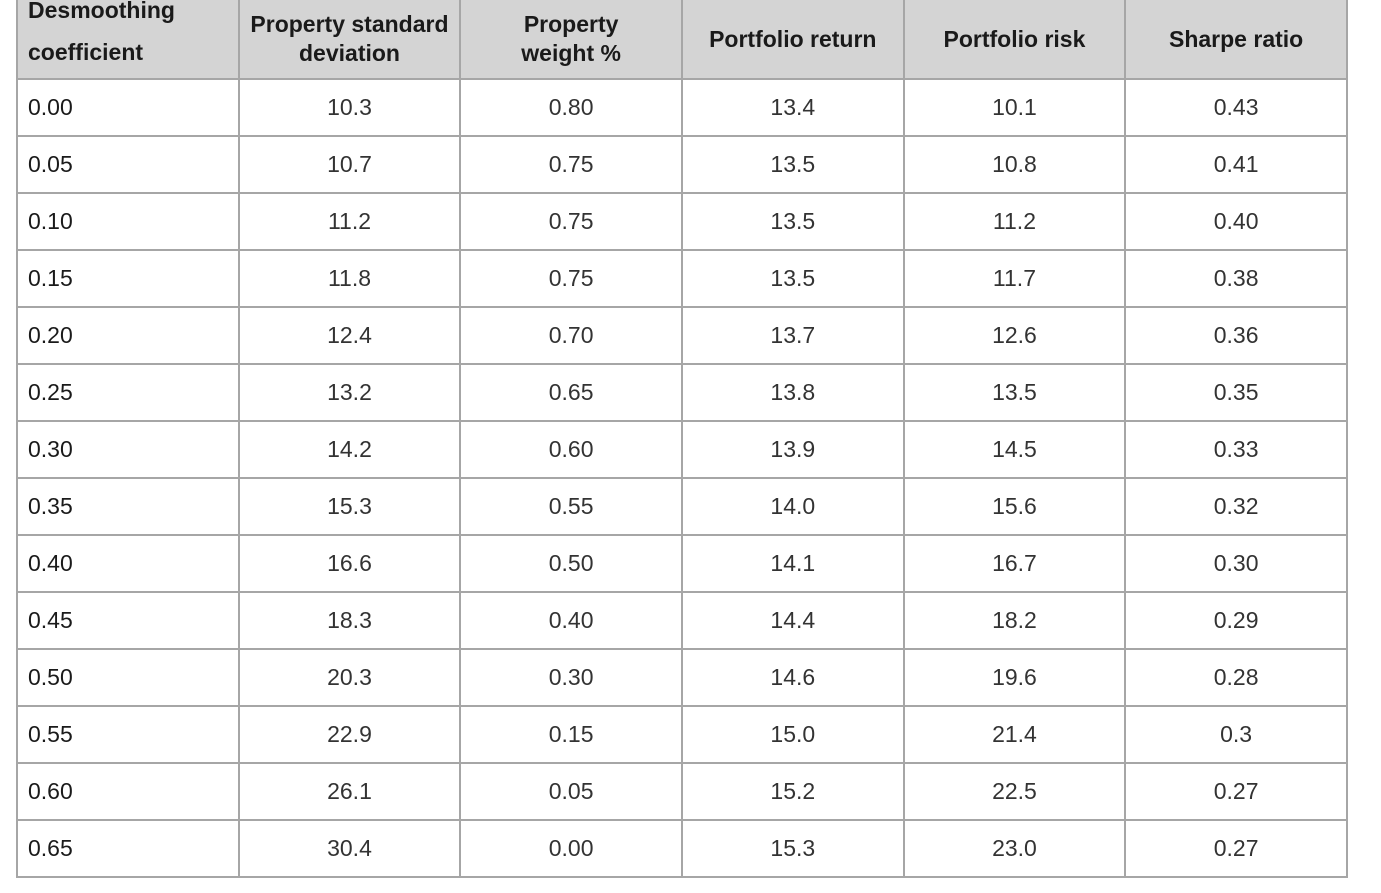 Image resolution: width=1381 pixels, height=893 pixels. What do you see at coordinates (349, 791) in the screenshot?
I see `cell-property-std-dev: 26.1` at bounding box center [349, 791].